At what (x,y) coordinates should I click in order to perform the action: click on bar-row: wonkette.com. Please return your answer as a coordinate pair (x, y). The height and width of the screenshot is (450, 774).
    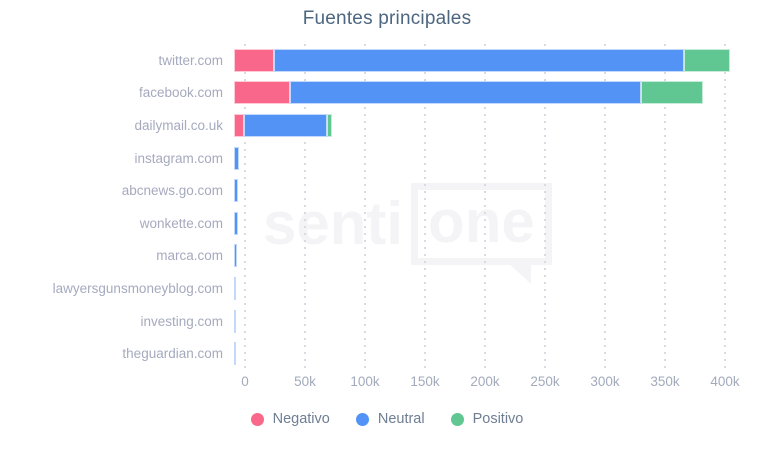
    Looking at the image, I should click on (387, 223).